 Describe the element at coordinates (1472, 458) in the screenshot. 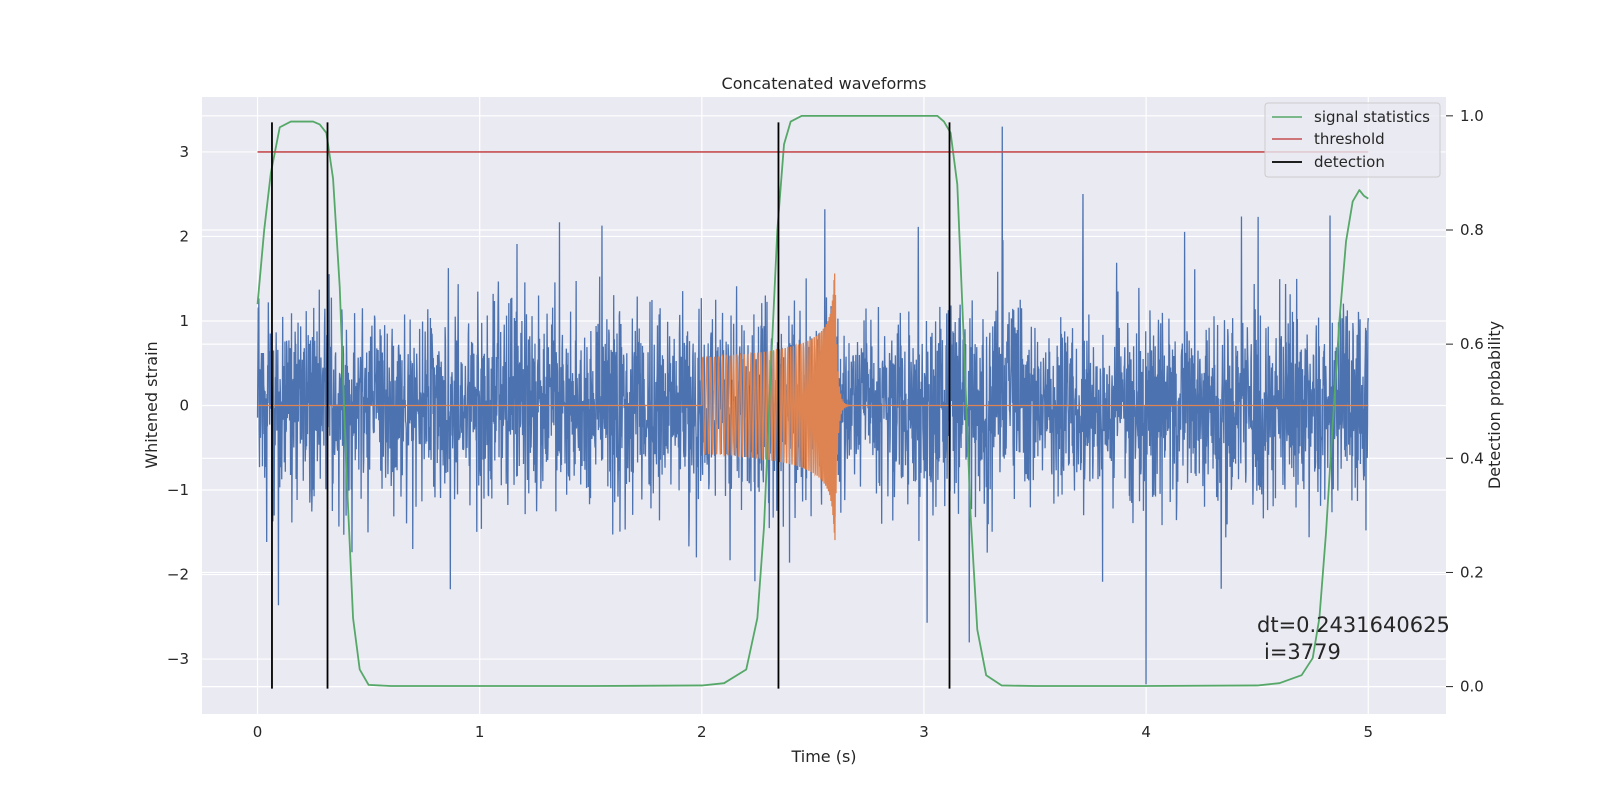

I see `y2-tick-label: 0.4` at that location.